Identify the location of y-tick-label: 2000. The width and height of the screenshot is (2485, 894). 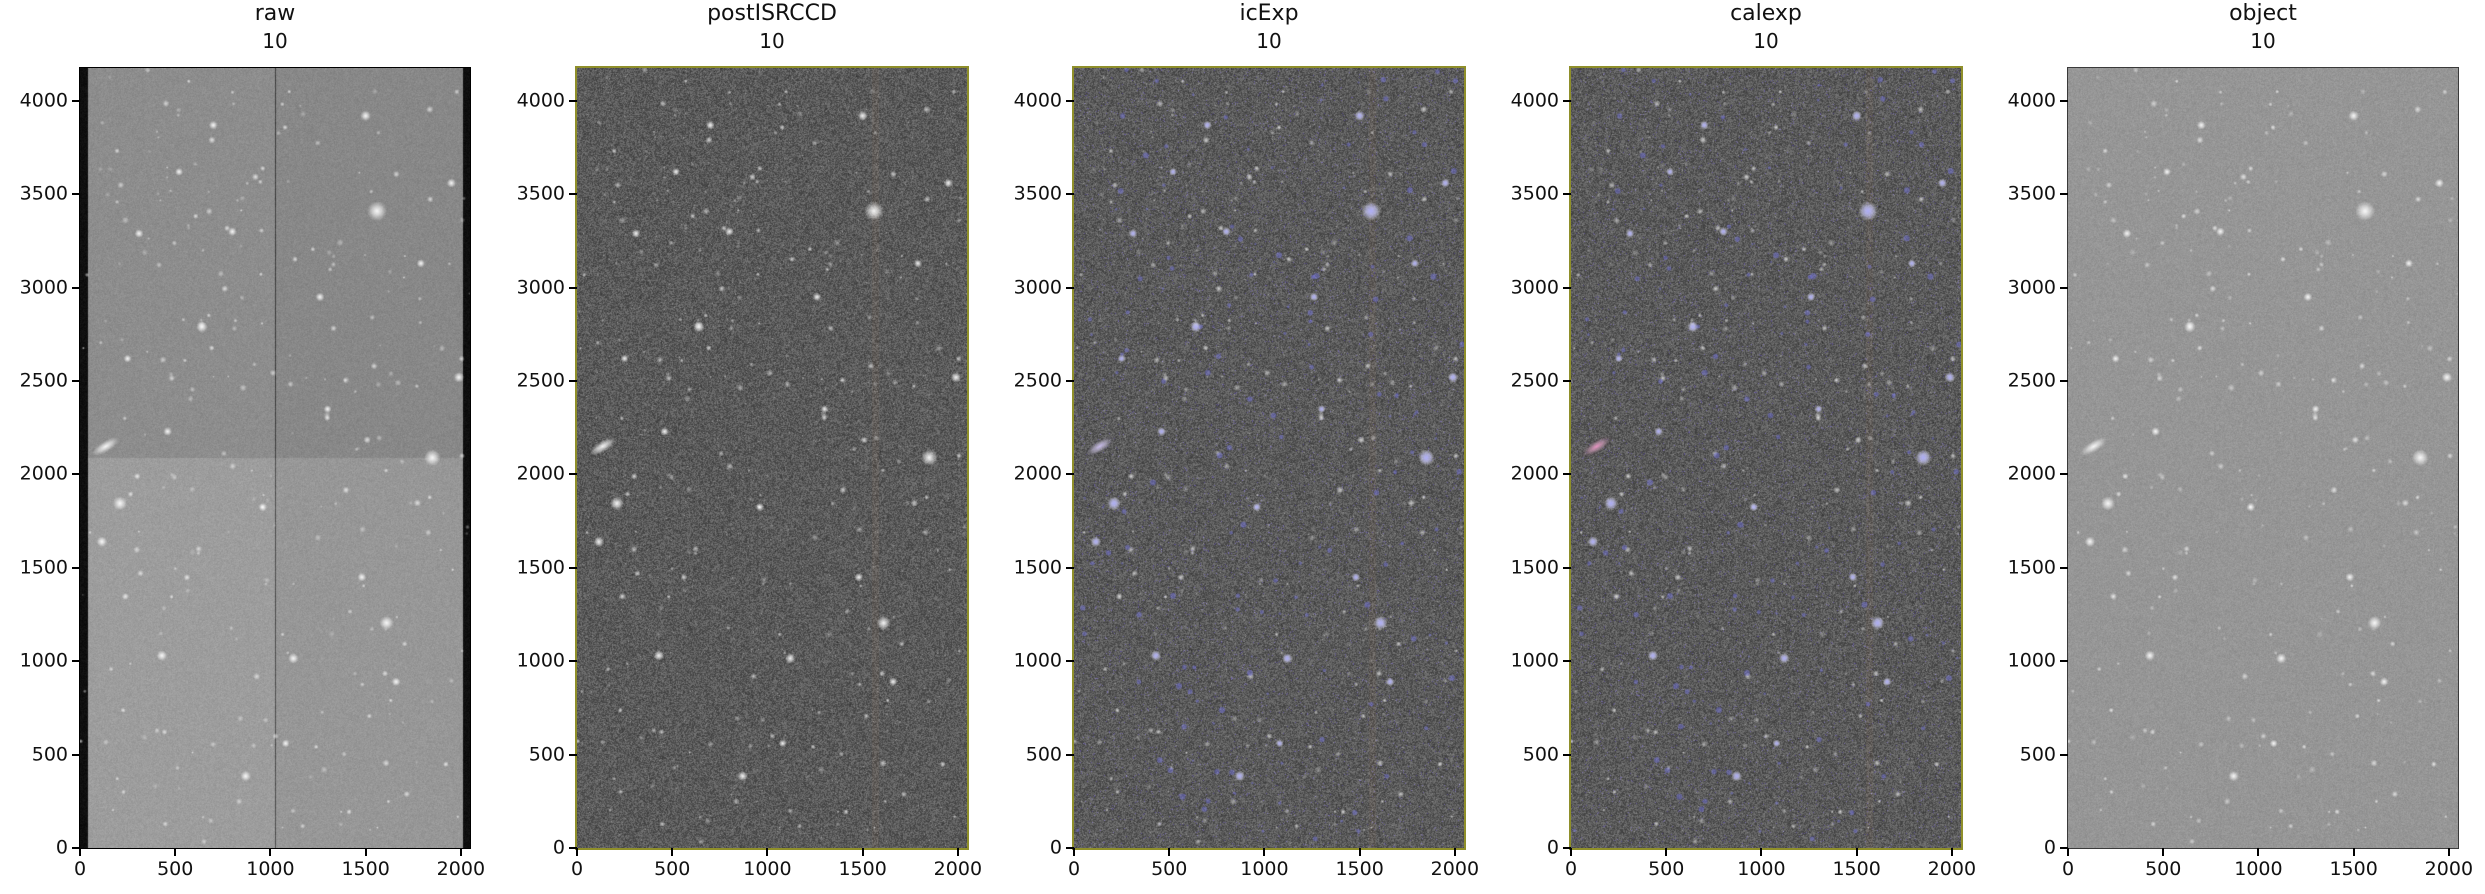
(43, 473).